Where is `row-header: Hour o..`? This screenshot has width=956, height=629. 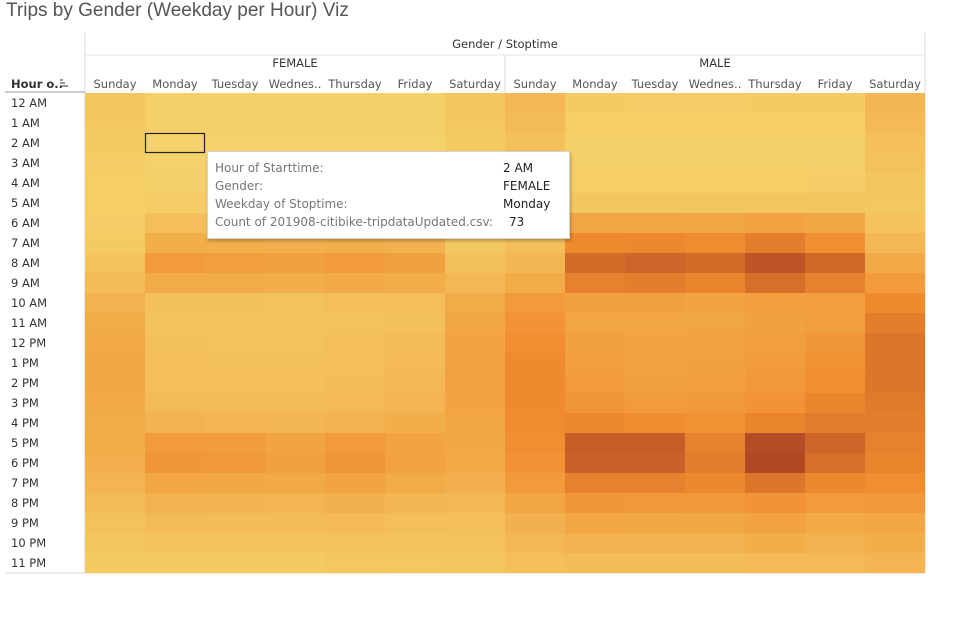 row-header: Hour o.. is located at coordinates (37, 84).